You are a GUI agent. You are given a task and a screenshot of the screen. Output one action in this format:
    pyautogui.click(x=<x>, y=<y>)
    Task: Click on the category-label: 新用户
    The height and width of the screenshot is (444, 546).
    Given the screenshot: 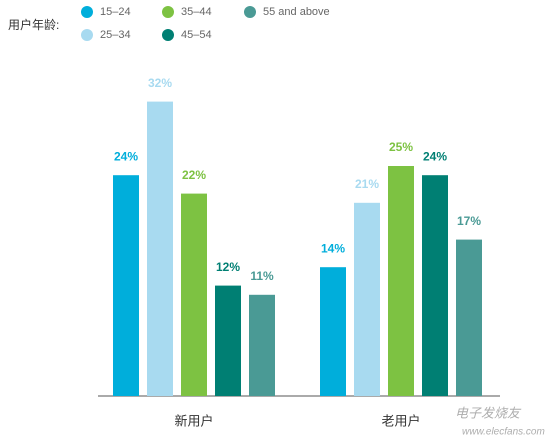 What is the action you would take?
    pyautogui.click(x=193, y=420)
    